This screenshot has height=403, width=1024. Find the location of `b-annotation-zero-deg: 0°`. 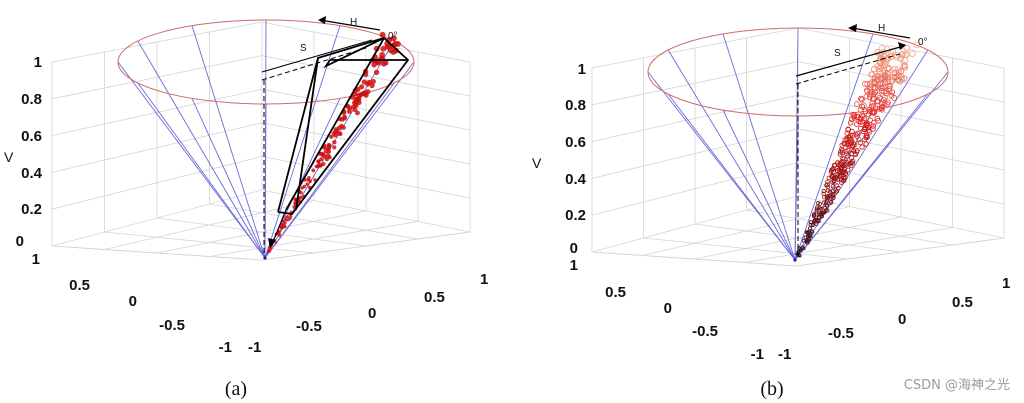

b-annotation-zero-deg: 0° is located at coordinates (923, 42).